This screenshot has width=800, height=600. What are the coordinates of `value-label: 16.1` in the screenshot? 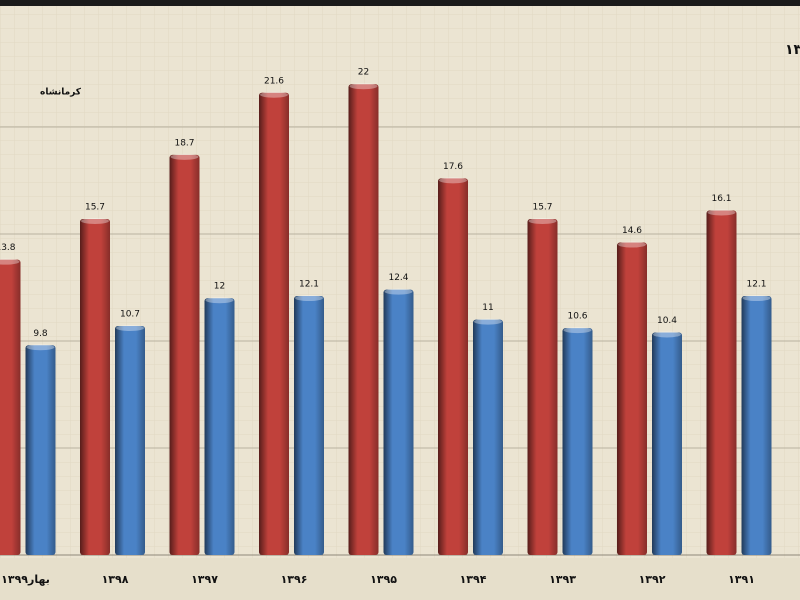 It's located at (721, 199).